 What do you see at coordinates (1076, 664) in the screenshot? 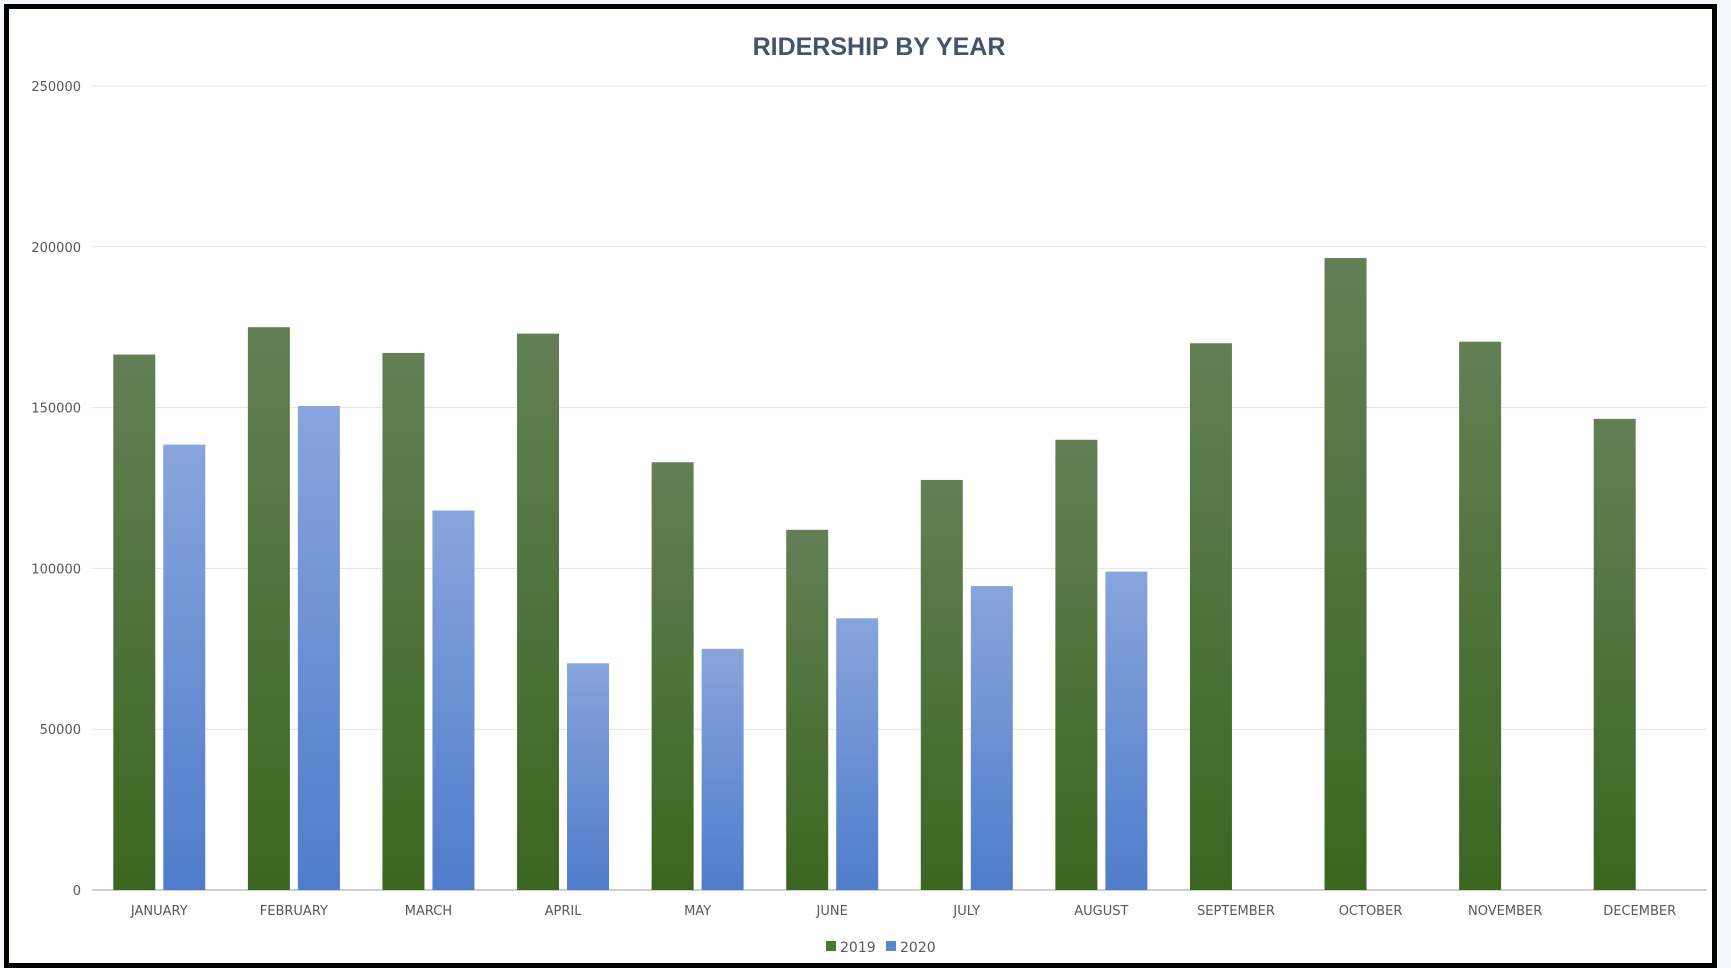
I see `bar-2019-august` at bounding box center [1076, 664].